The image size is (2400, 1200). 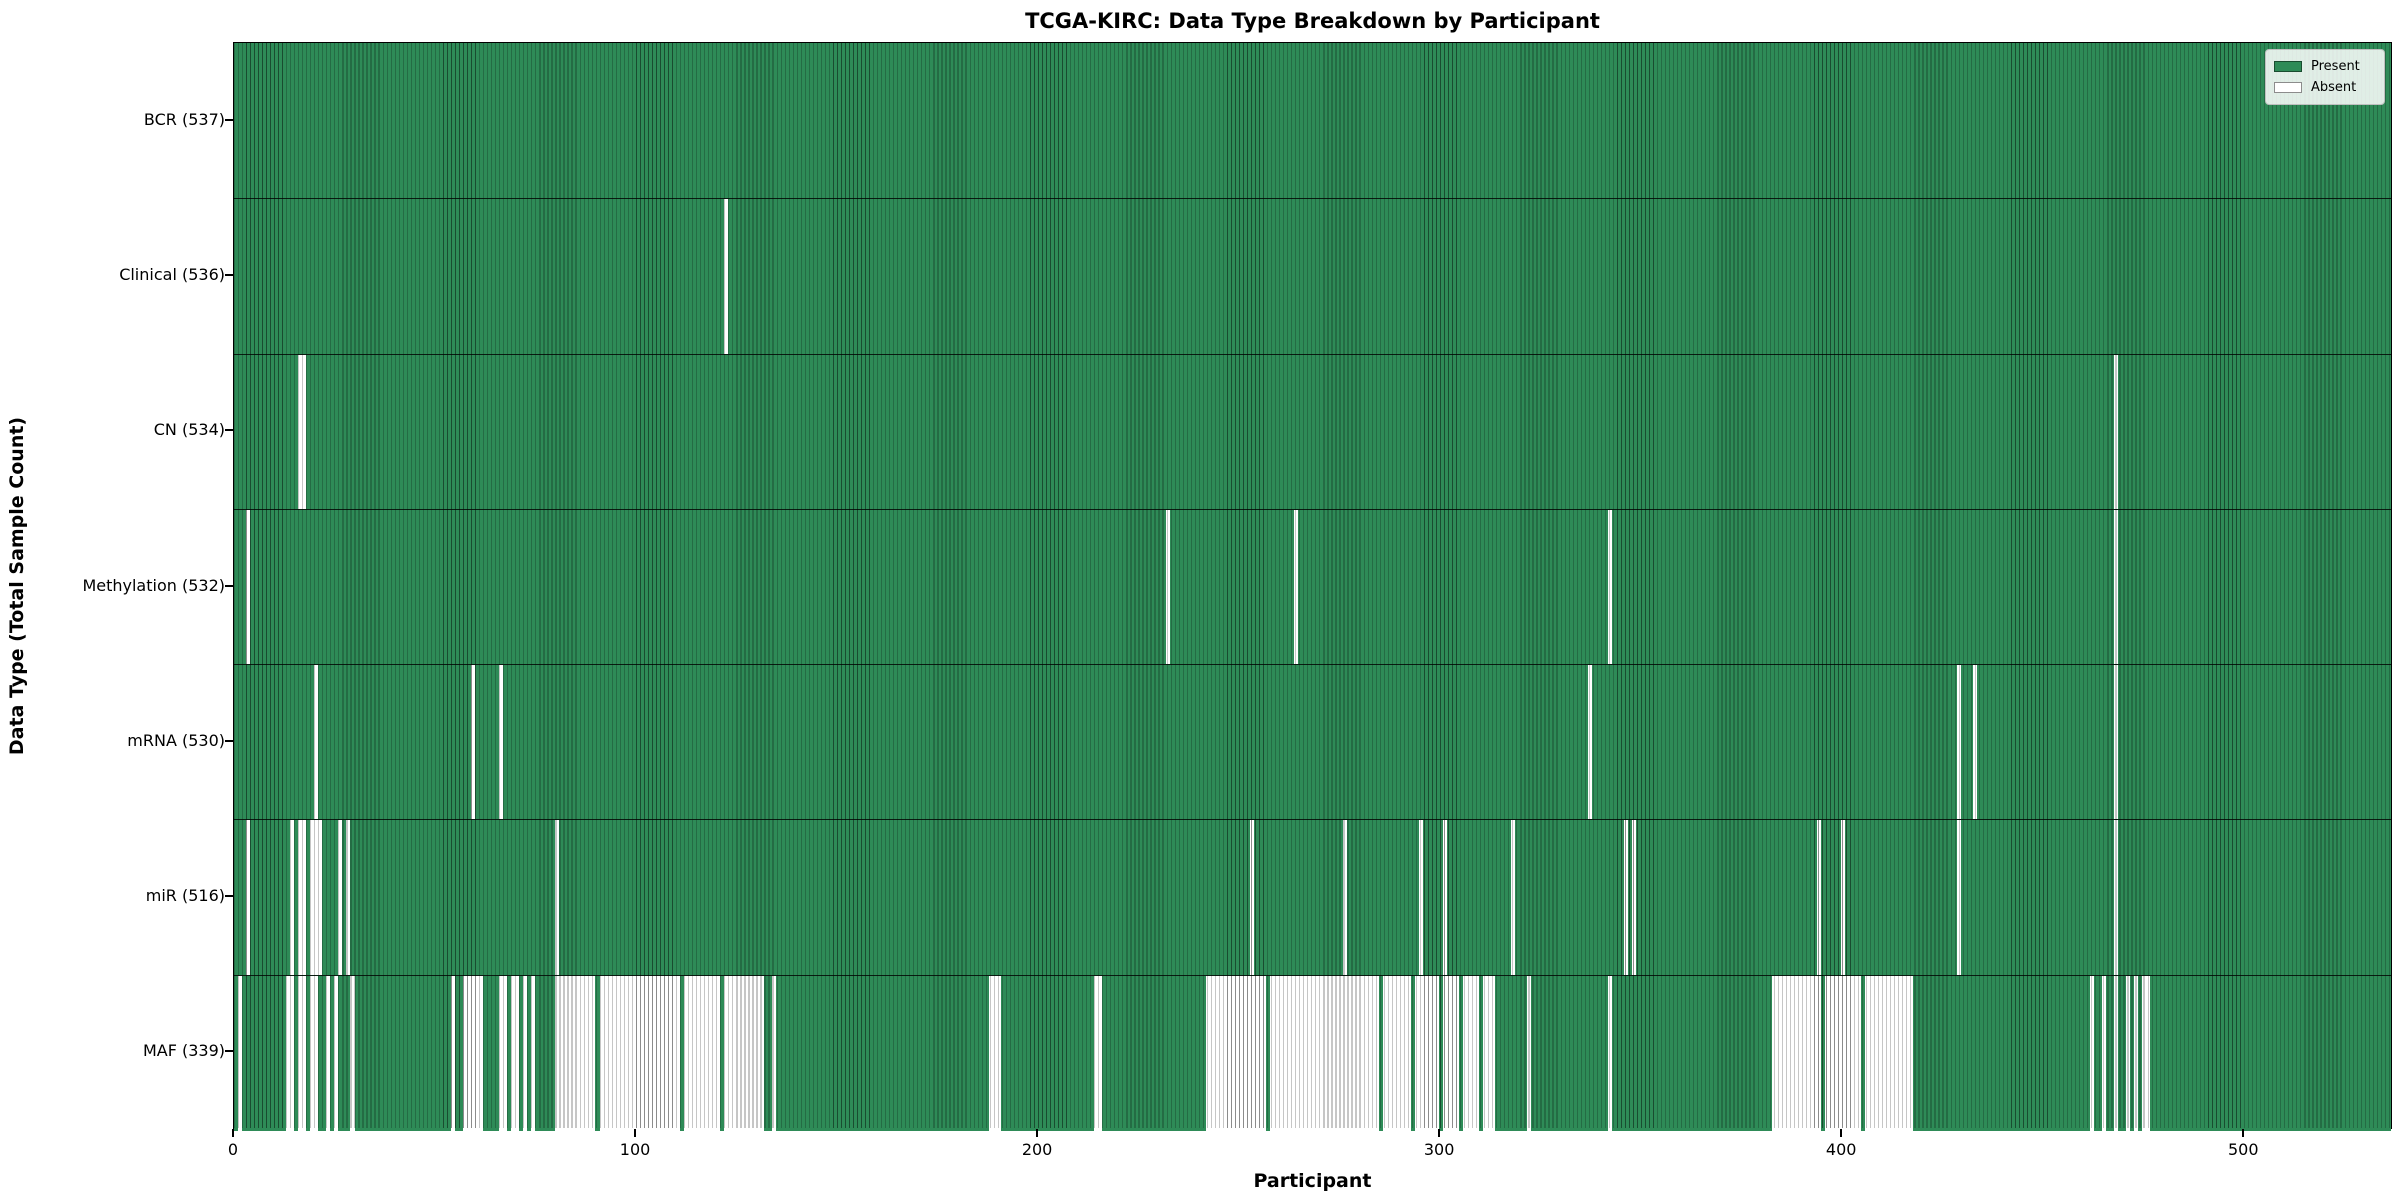 What do you see at coordinates (172, 274) in the screenshot?
I see `y-tick-label-clinical: Clinical (536)` at bounding box center [172, 274].